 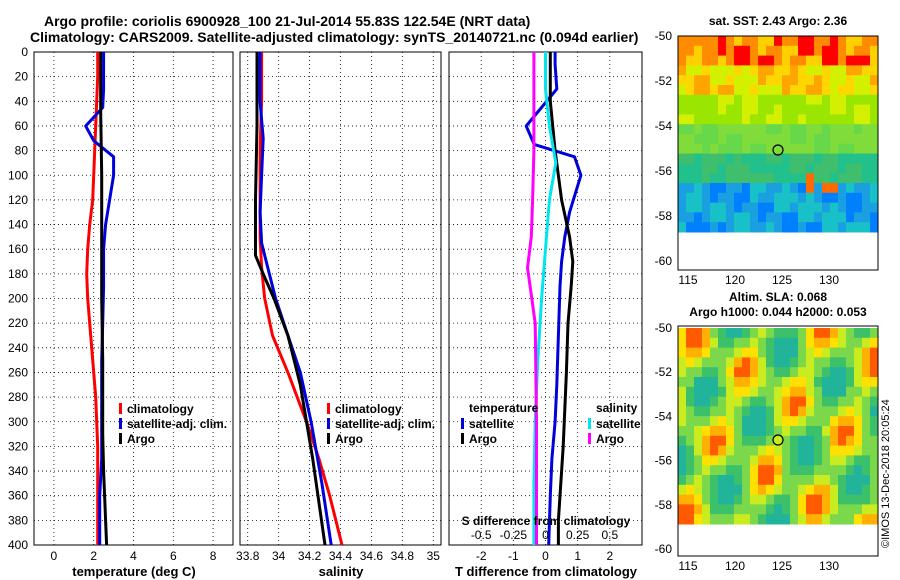 What do you see at coordinates (778, 312) in the screenshot?
I see `sla-map-title-2: Argo h1000: 0.044 h2000: 0.053` at bounding box center [778, 312].